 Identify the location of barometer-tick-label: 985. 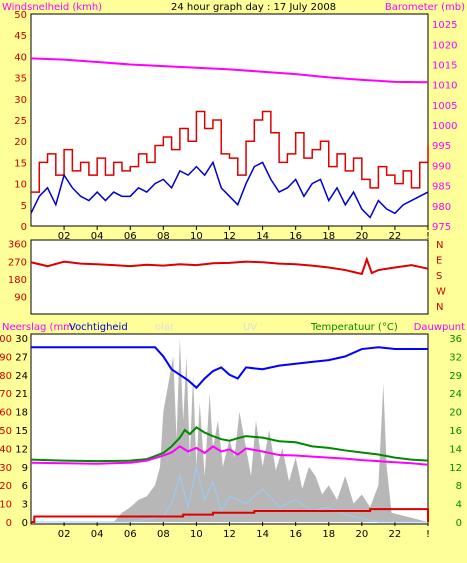
(441, 187).